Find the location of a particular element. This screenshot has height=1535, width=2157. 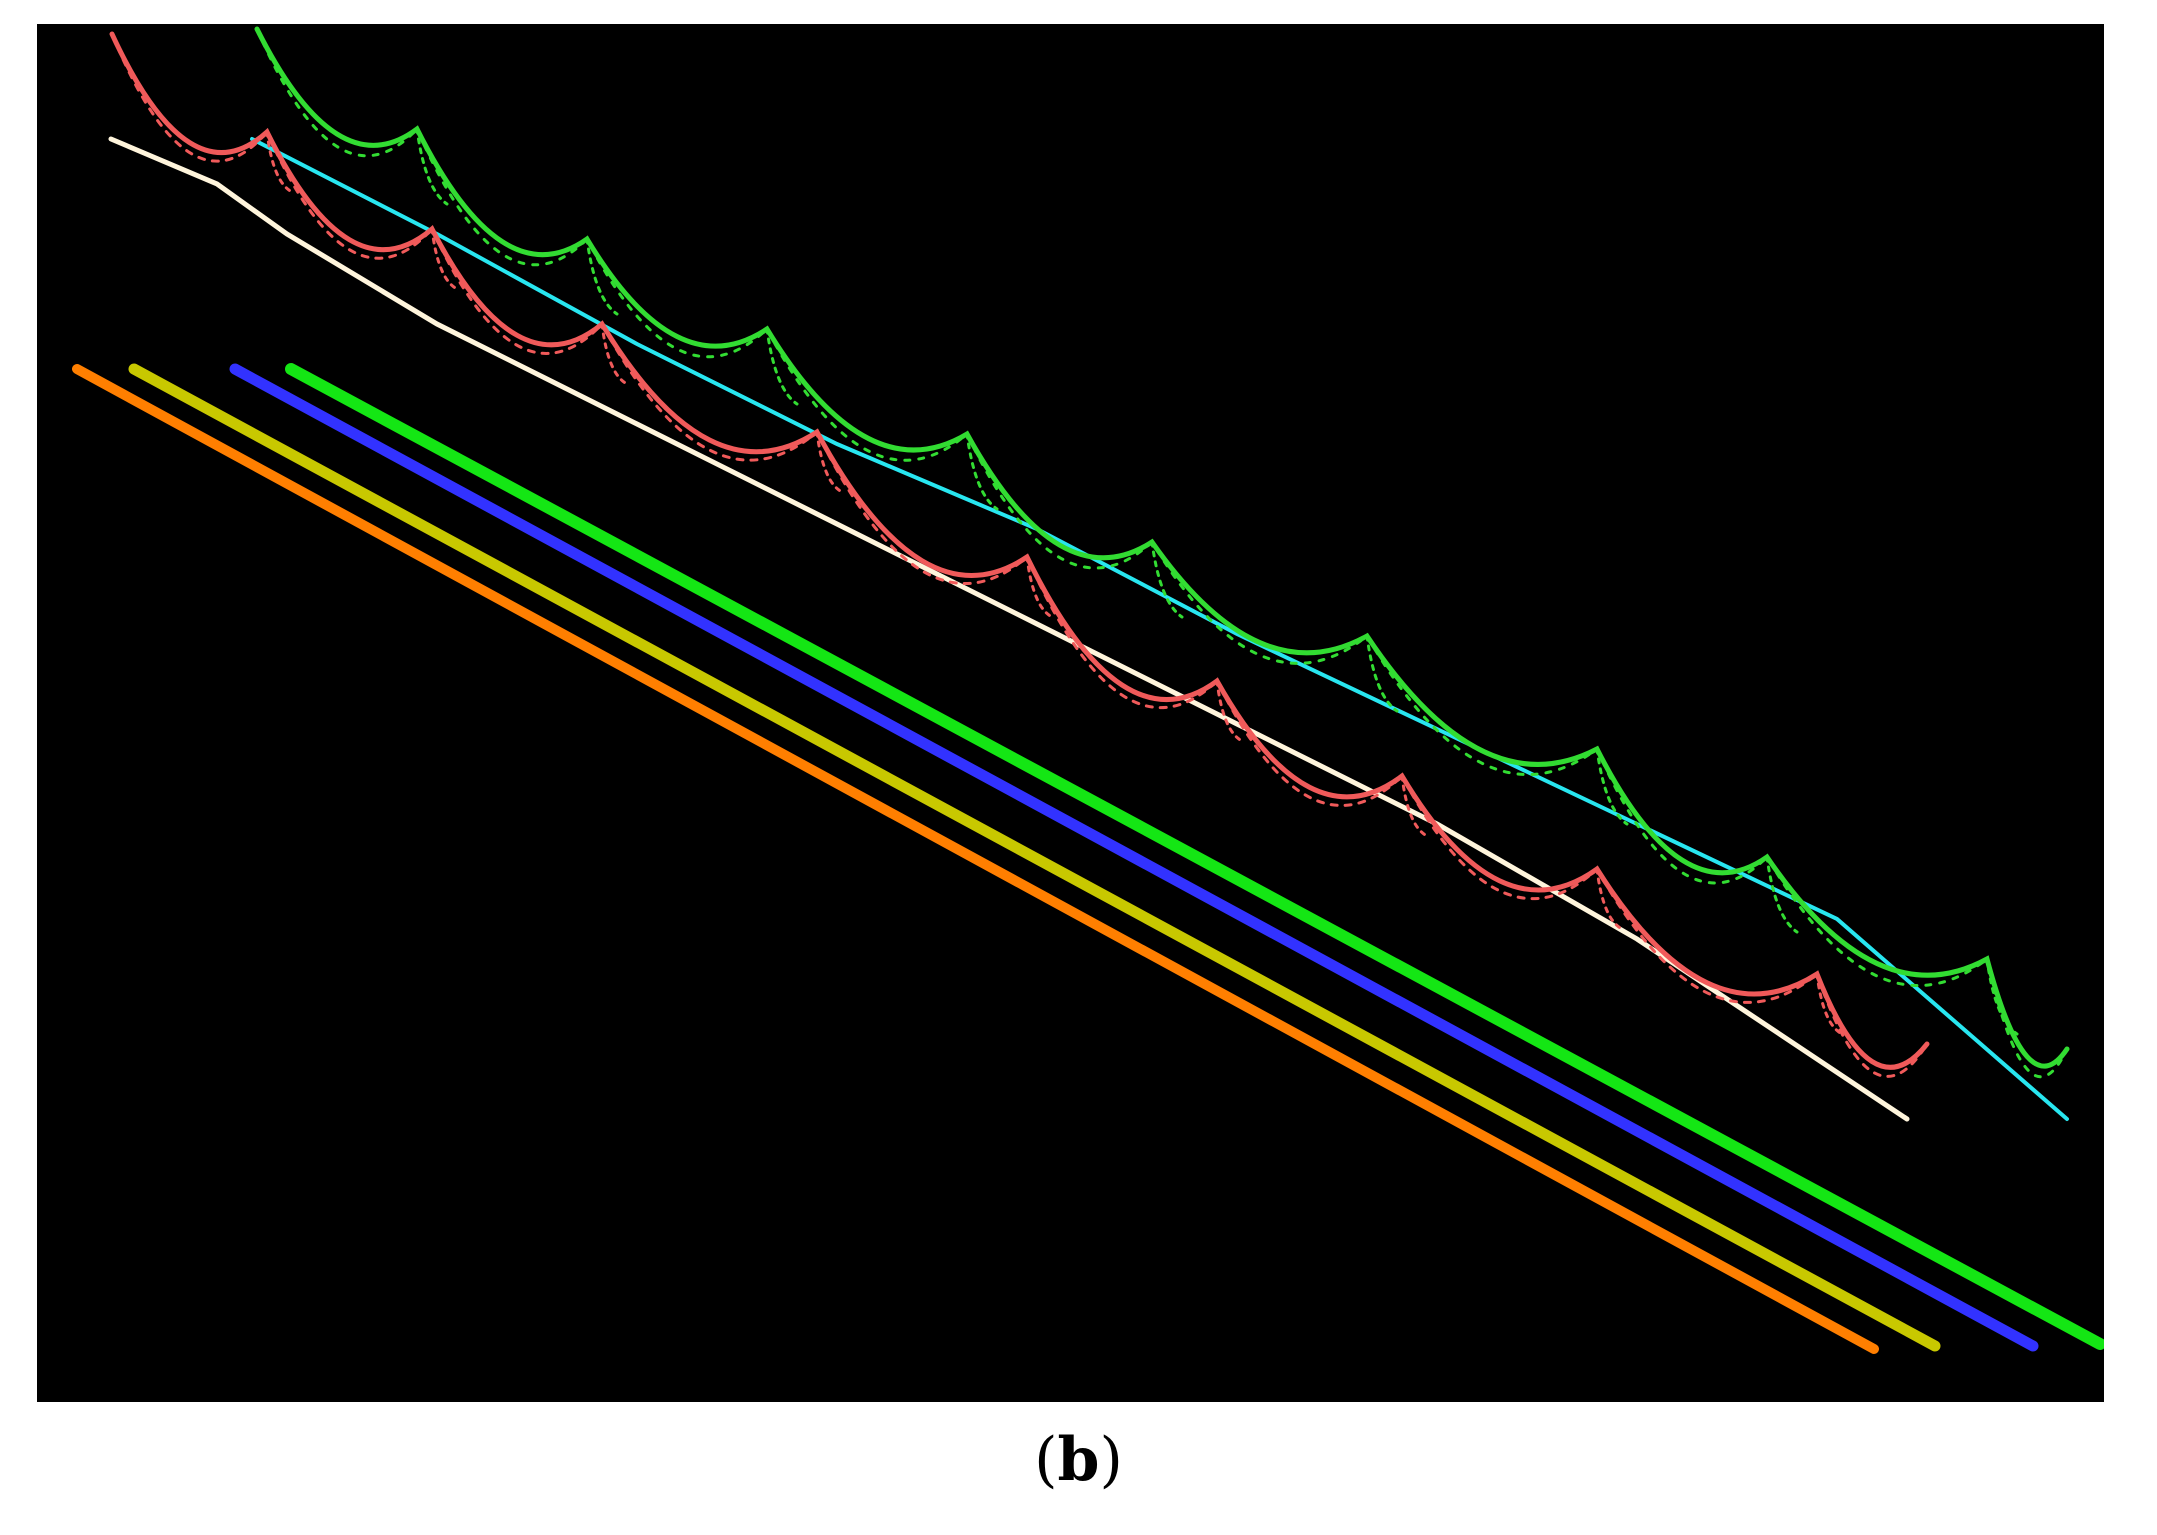

figure-caption: (b) is located at coordinates (1078, 1460).